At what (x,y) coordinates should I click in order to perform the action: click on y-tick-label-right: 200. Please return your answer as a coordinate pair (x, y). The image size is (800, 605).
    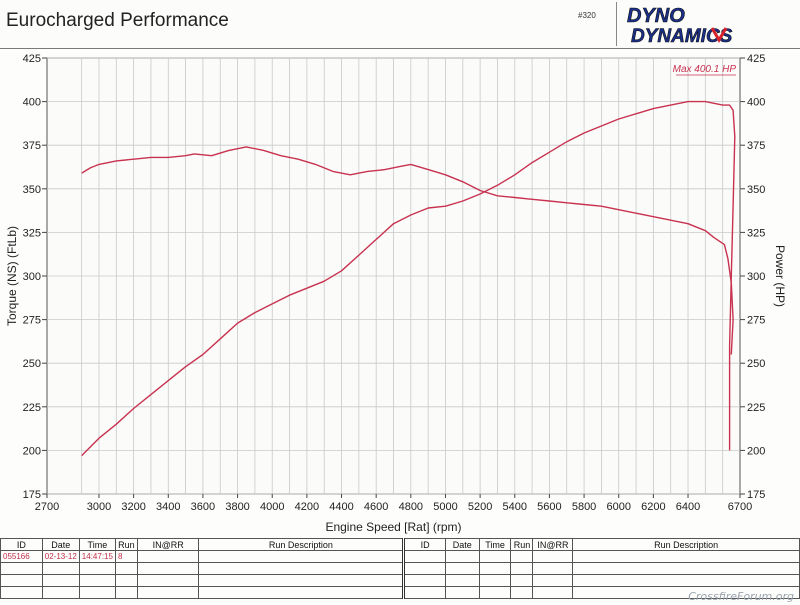
    Looking at the image, I should click on (756, 451).